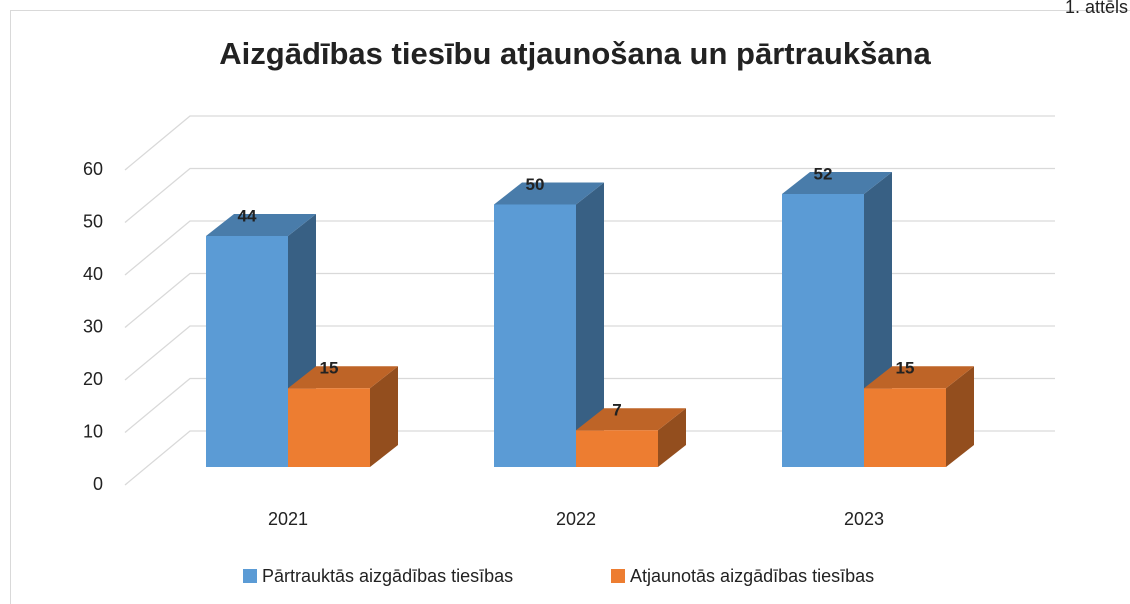 The image size is (1130, 604). I want to click on y-tick-label: 40, so click(93, 274).